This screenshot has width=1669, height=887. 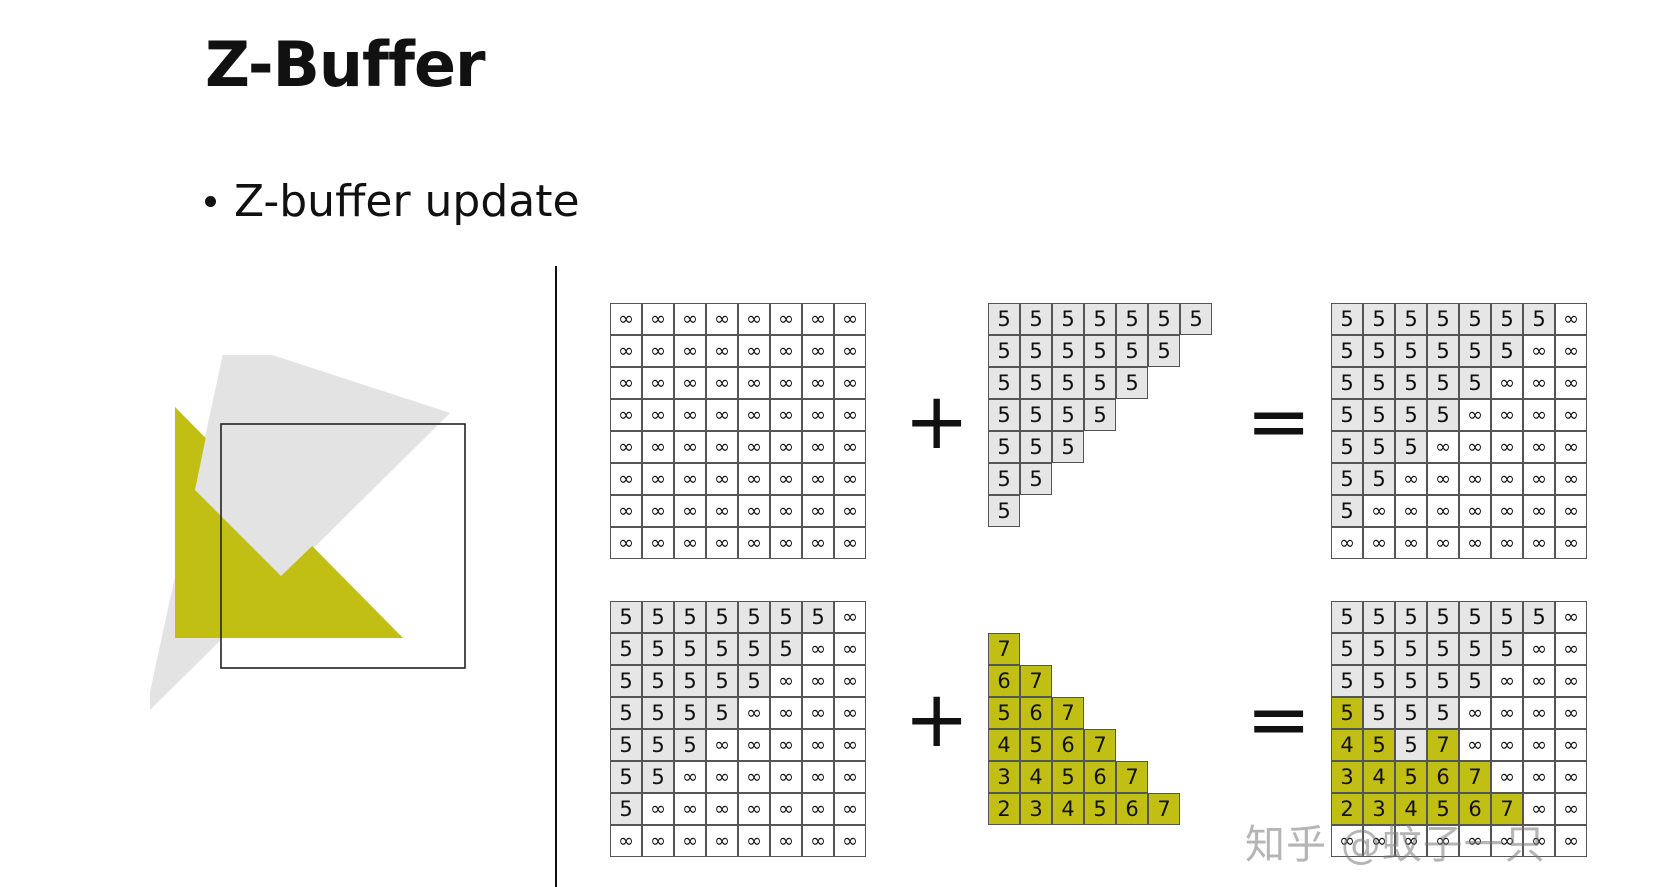 I want to click on plus-operator-top: +, so click(x=937, y=422).